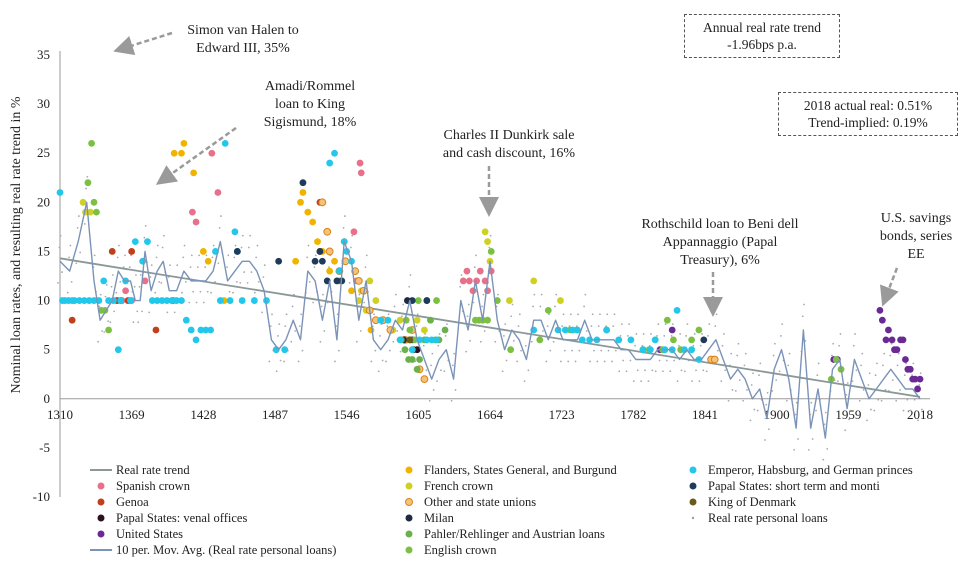 The height and width of the screenshot is (562, 975). I want to click on papal-states-venal-offices-point, so click(417, 350).